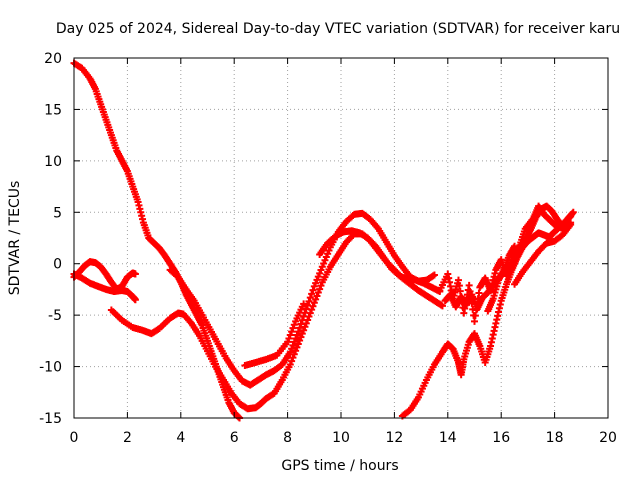  What do you see at coordinates (57, 213) in the screenshot?
I see `y-tick-label: 5` at bounding box center [57, 213].